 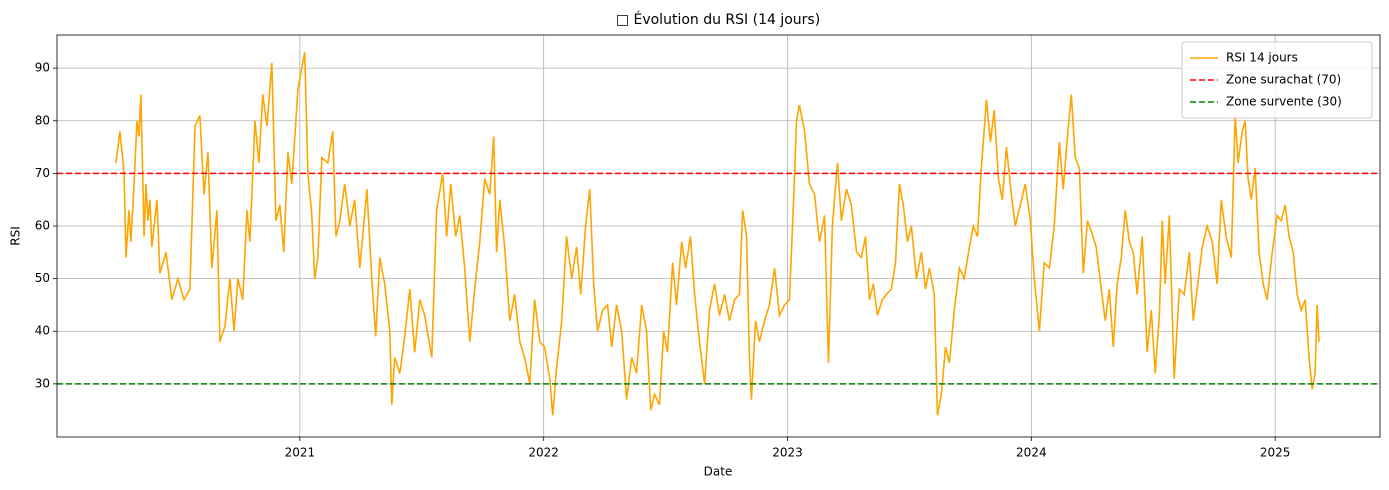 I want to click on legend-box, so click(x=1277, y=80).